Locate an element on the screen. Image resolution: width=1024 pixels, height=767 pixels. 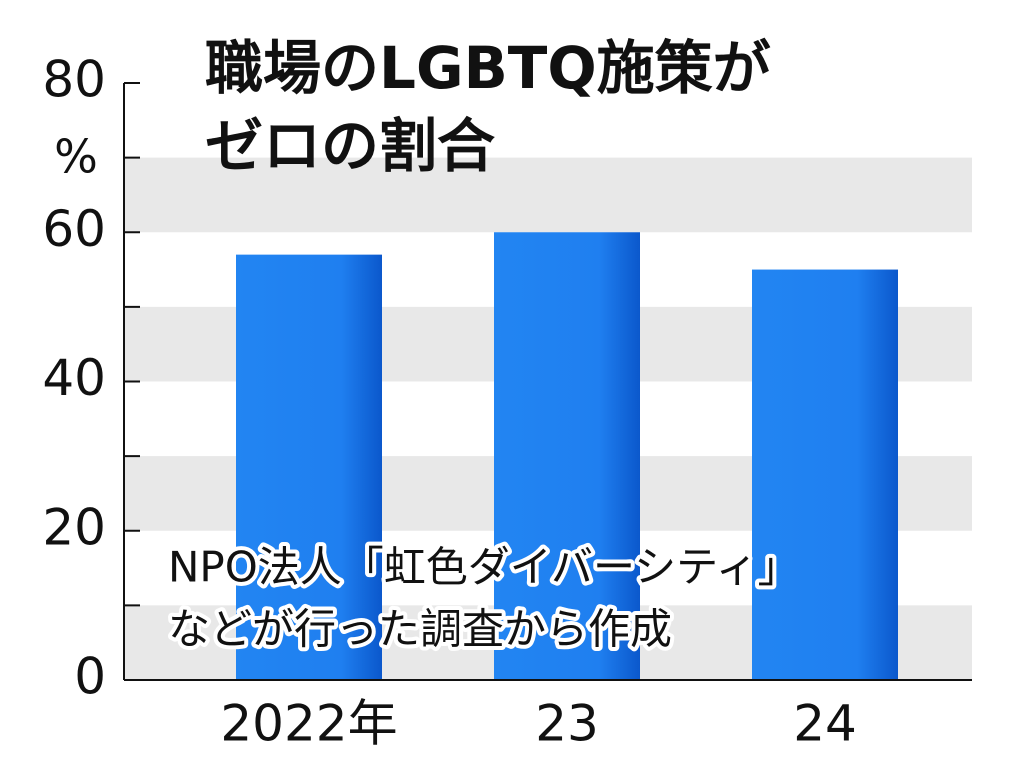
source-note: NPO法人「虹色ダイバーシティ」 is located at coordinates (484, 567).